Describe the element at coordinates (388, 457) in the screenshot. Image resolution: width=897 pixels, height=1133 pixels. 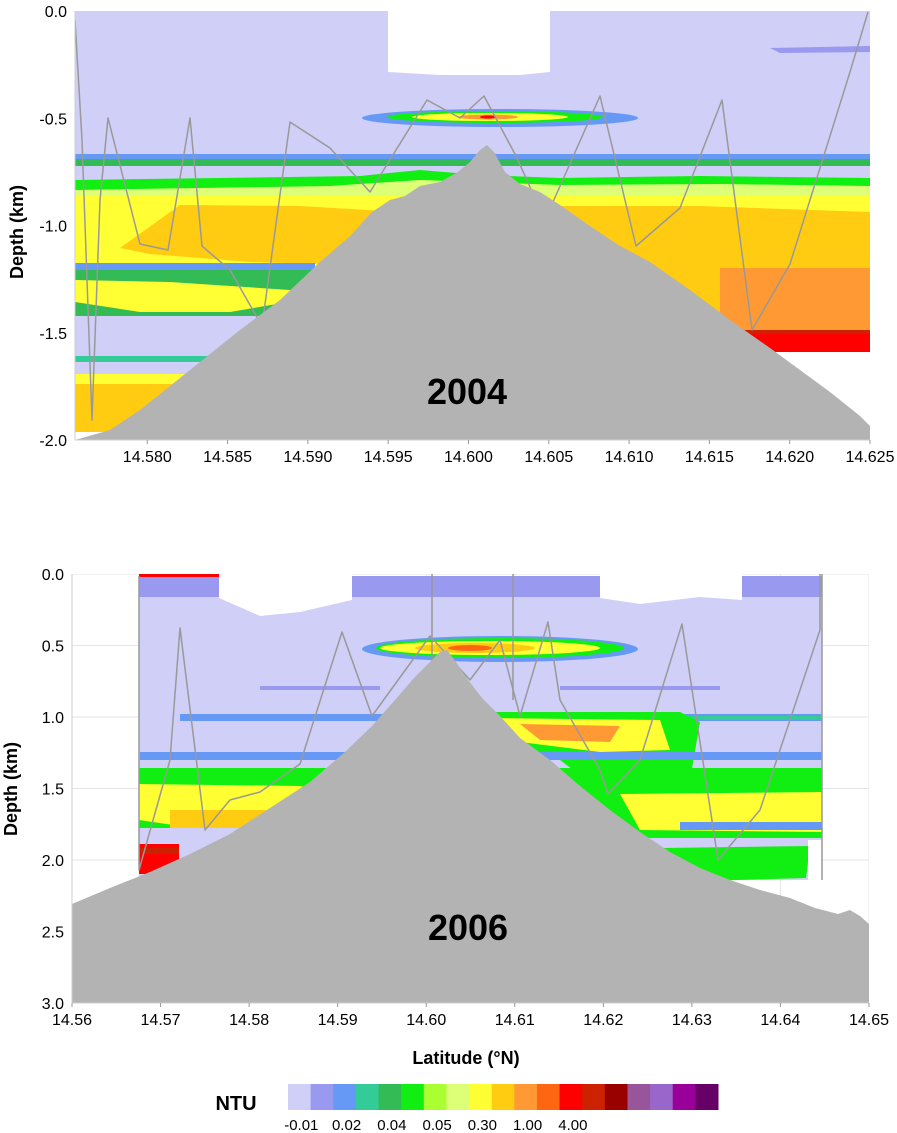
I see `x-tick-label-2004: 14.595` at that location.